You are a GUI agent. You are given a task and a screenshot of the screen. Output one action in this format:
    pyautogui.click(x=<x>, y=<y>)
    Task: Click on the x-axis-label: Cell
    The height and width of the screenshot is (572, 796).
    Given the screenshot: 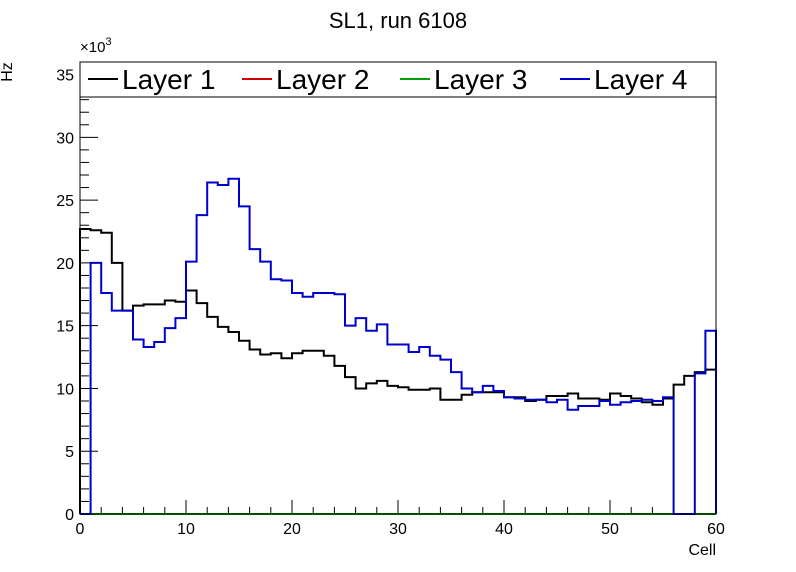 What is the action you would take?
    pyautogui.click(x=702, y=550)
    